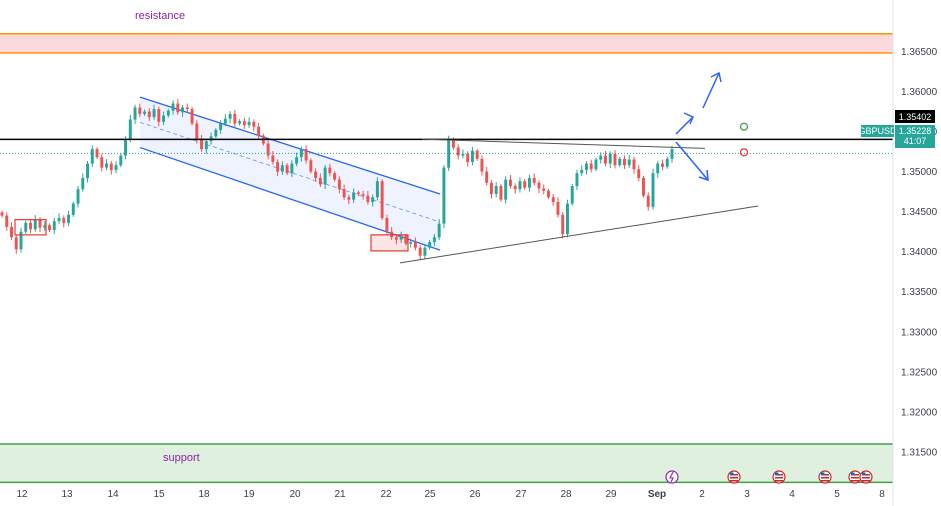 The height and width of the screenshot is (506, 941). Describe the element at coordinates (204, 494) in the screenshot. I see `x-tick-label: 18` at that location.